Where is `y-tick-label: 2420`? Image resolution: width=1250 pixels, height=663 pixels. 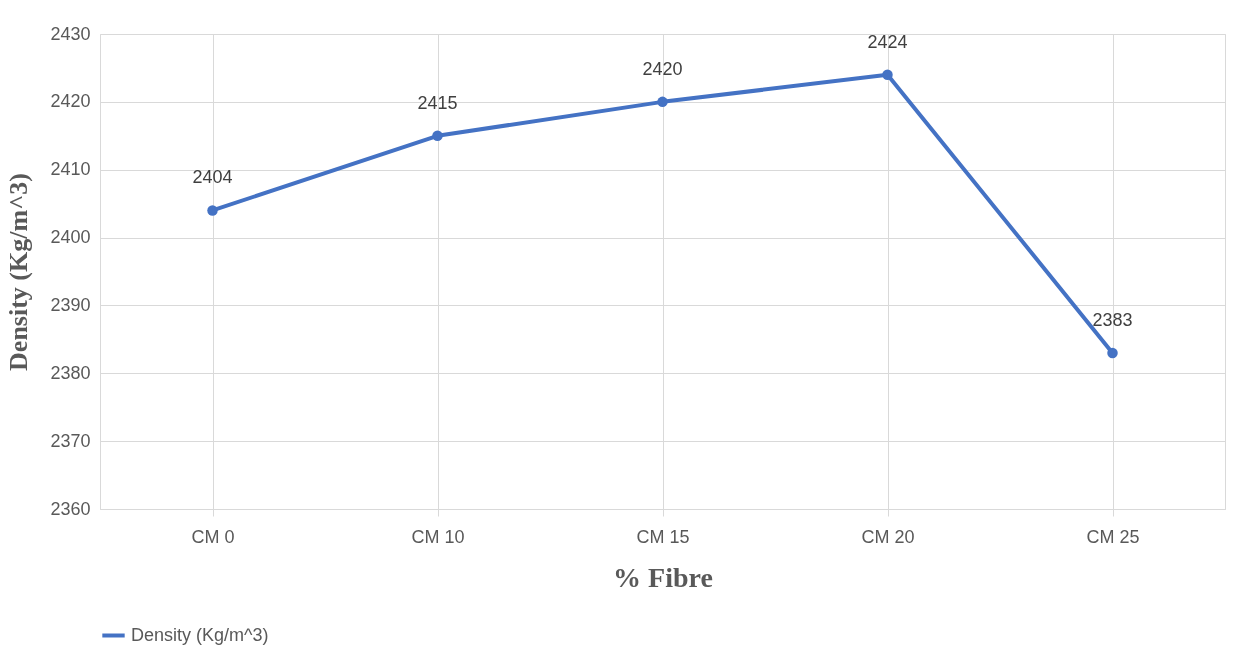
y-tick-label: 2420 is located at coordinates (70, 101).